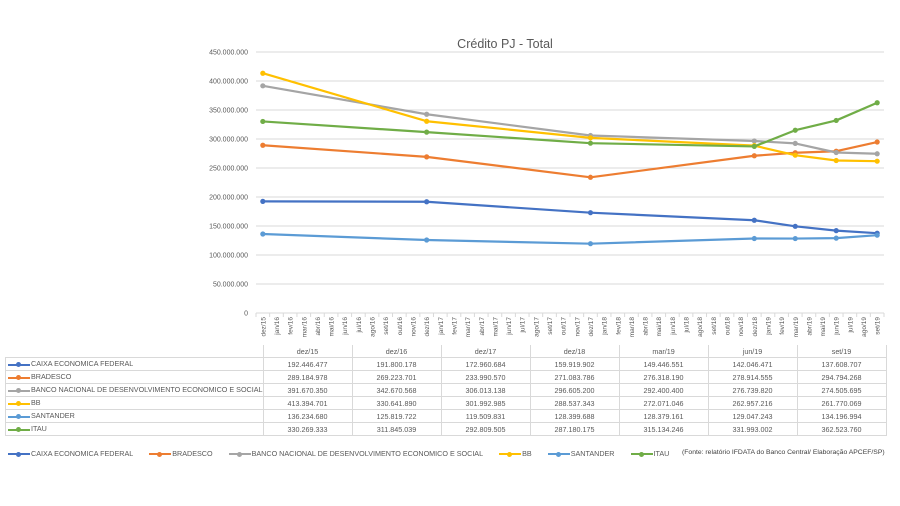 Image resolution: width=900 pixels, height=506 pixels. Describe the element at coordinates (134, 403) in the screenshot. I see `row-label: BB` at that location.